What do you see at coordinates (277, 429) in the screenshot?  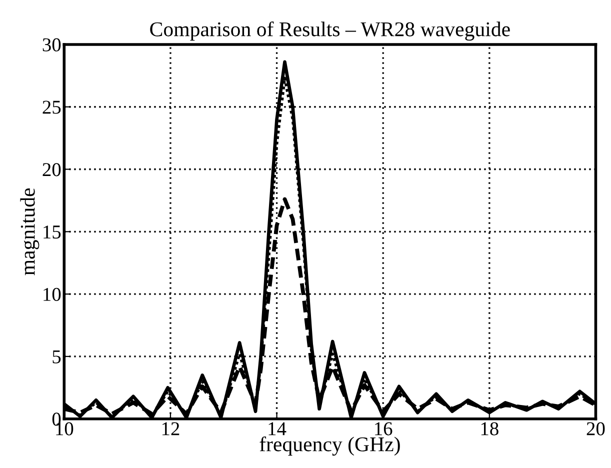 I see `x-tick-label: 14` at bounding box center [277, 429].